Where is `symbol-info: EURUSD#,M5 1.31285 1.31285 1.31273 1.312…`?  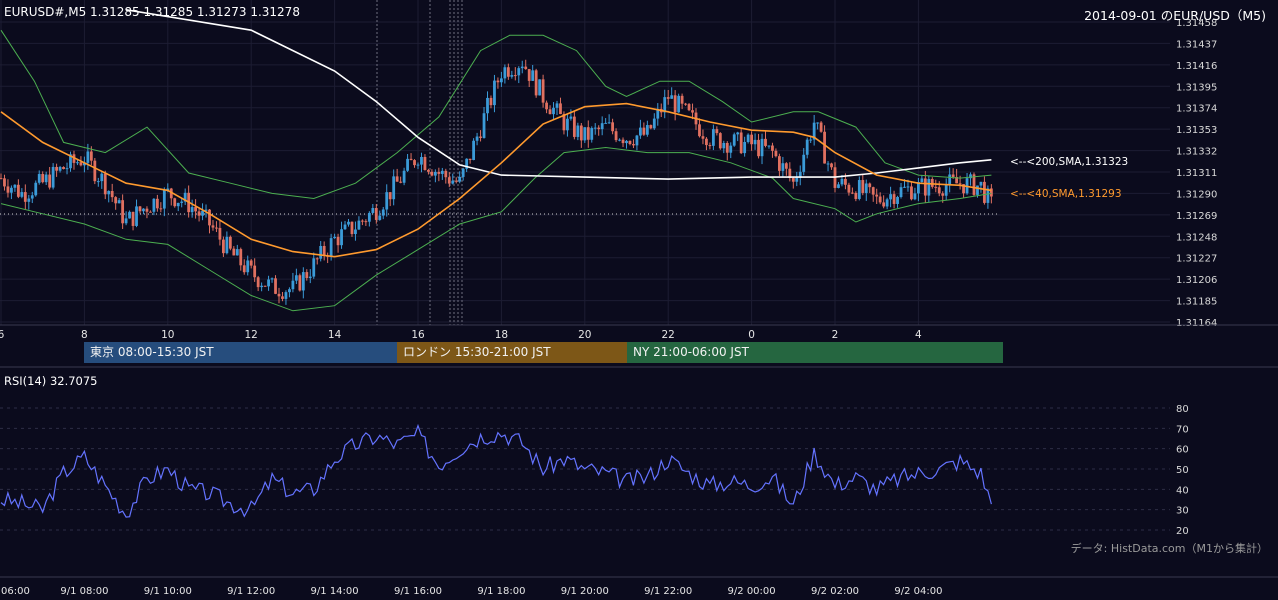
symbol-info: EURUSD#,M5 1.31285 1.31285 1.31273 1.312… is located at coordinates (152, 12).